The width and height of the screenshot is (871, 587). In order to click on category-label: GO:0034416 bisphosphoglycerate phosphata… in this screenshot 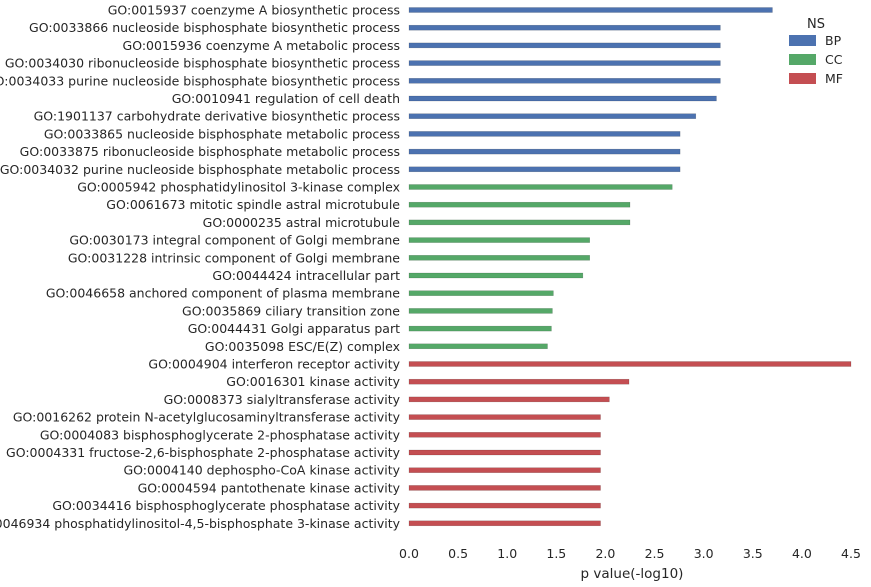, I will do `click(226, 505)`.